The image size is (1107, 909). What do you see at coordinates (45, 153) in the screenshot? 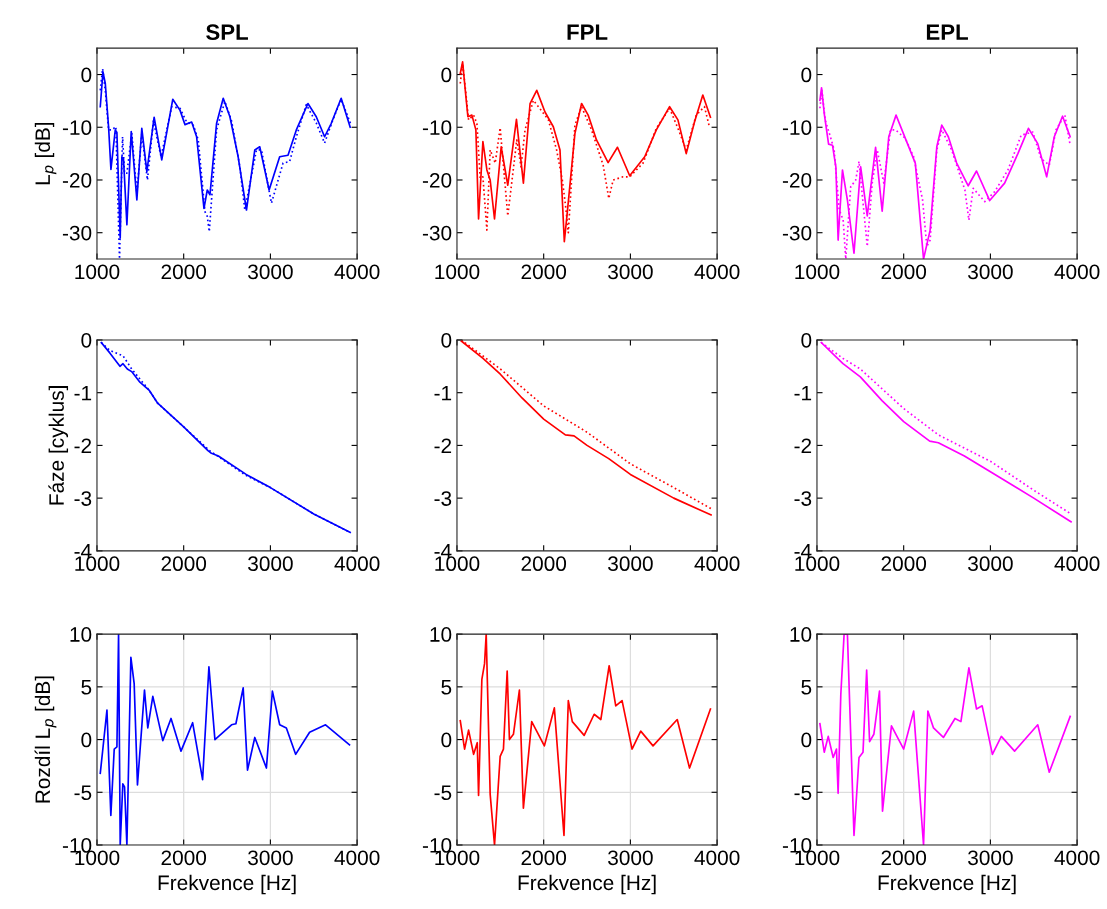
I see `y-axis-title: L$_{p}$ [dB]` at bounding box center [45, 153].